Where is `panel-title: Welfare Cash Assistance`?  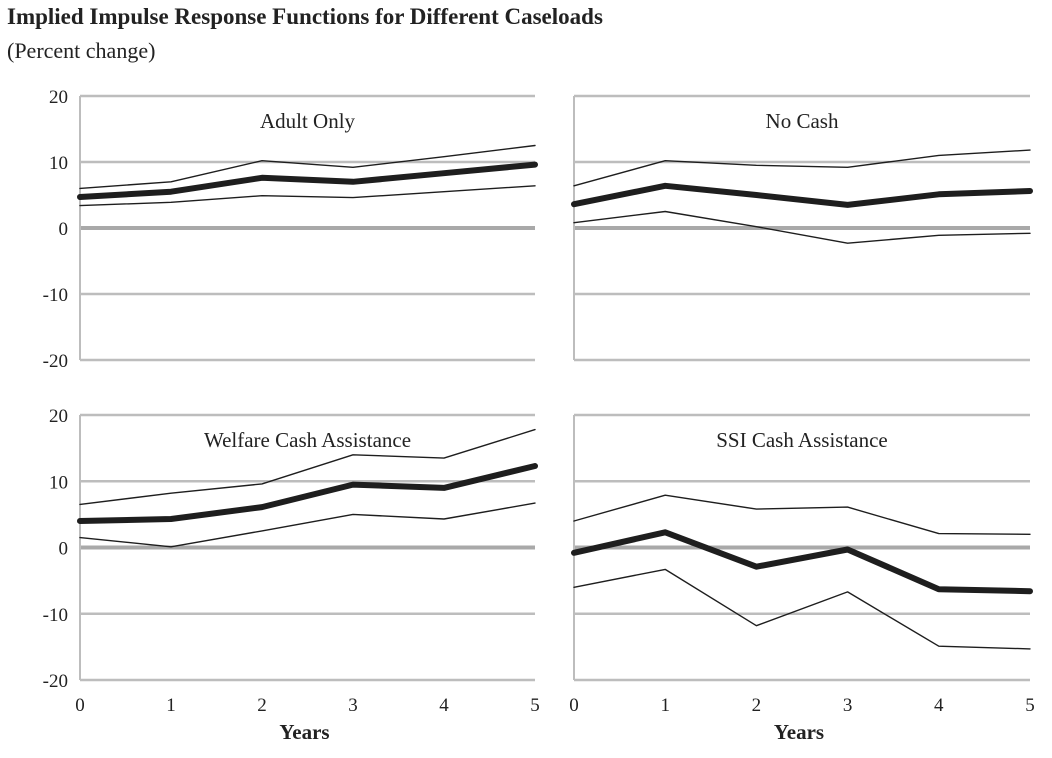 panel-title: Welfare Cash Assistance is located at coordinates (307, 440).